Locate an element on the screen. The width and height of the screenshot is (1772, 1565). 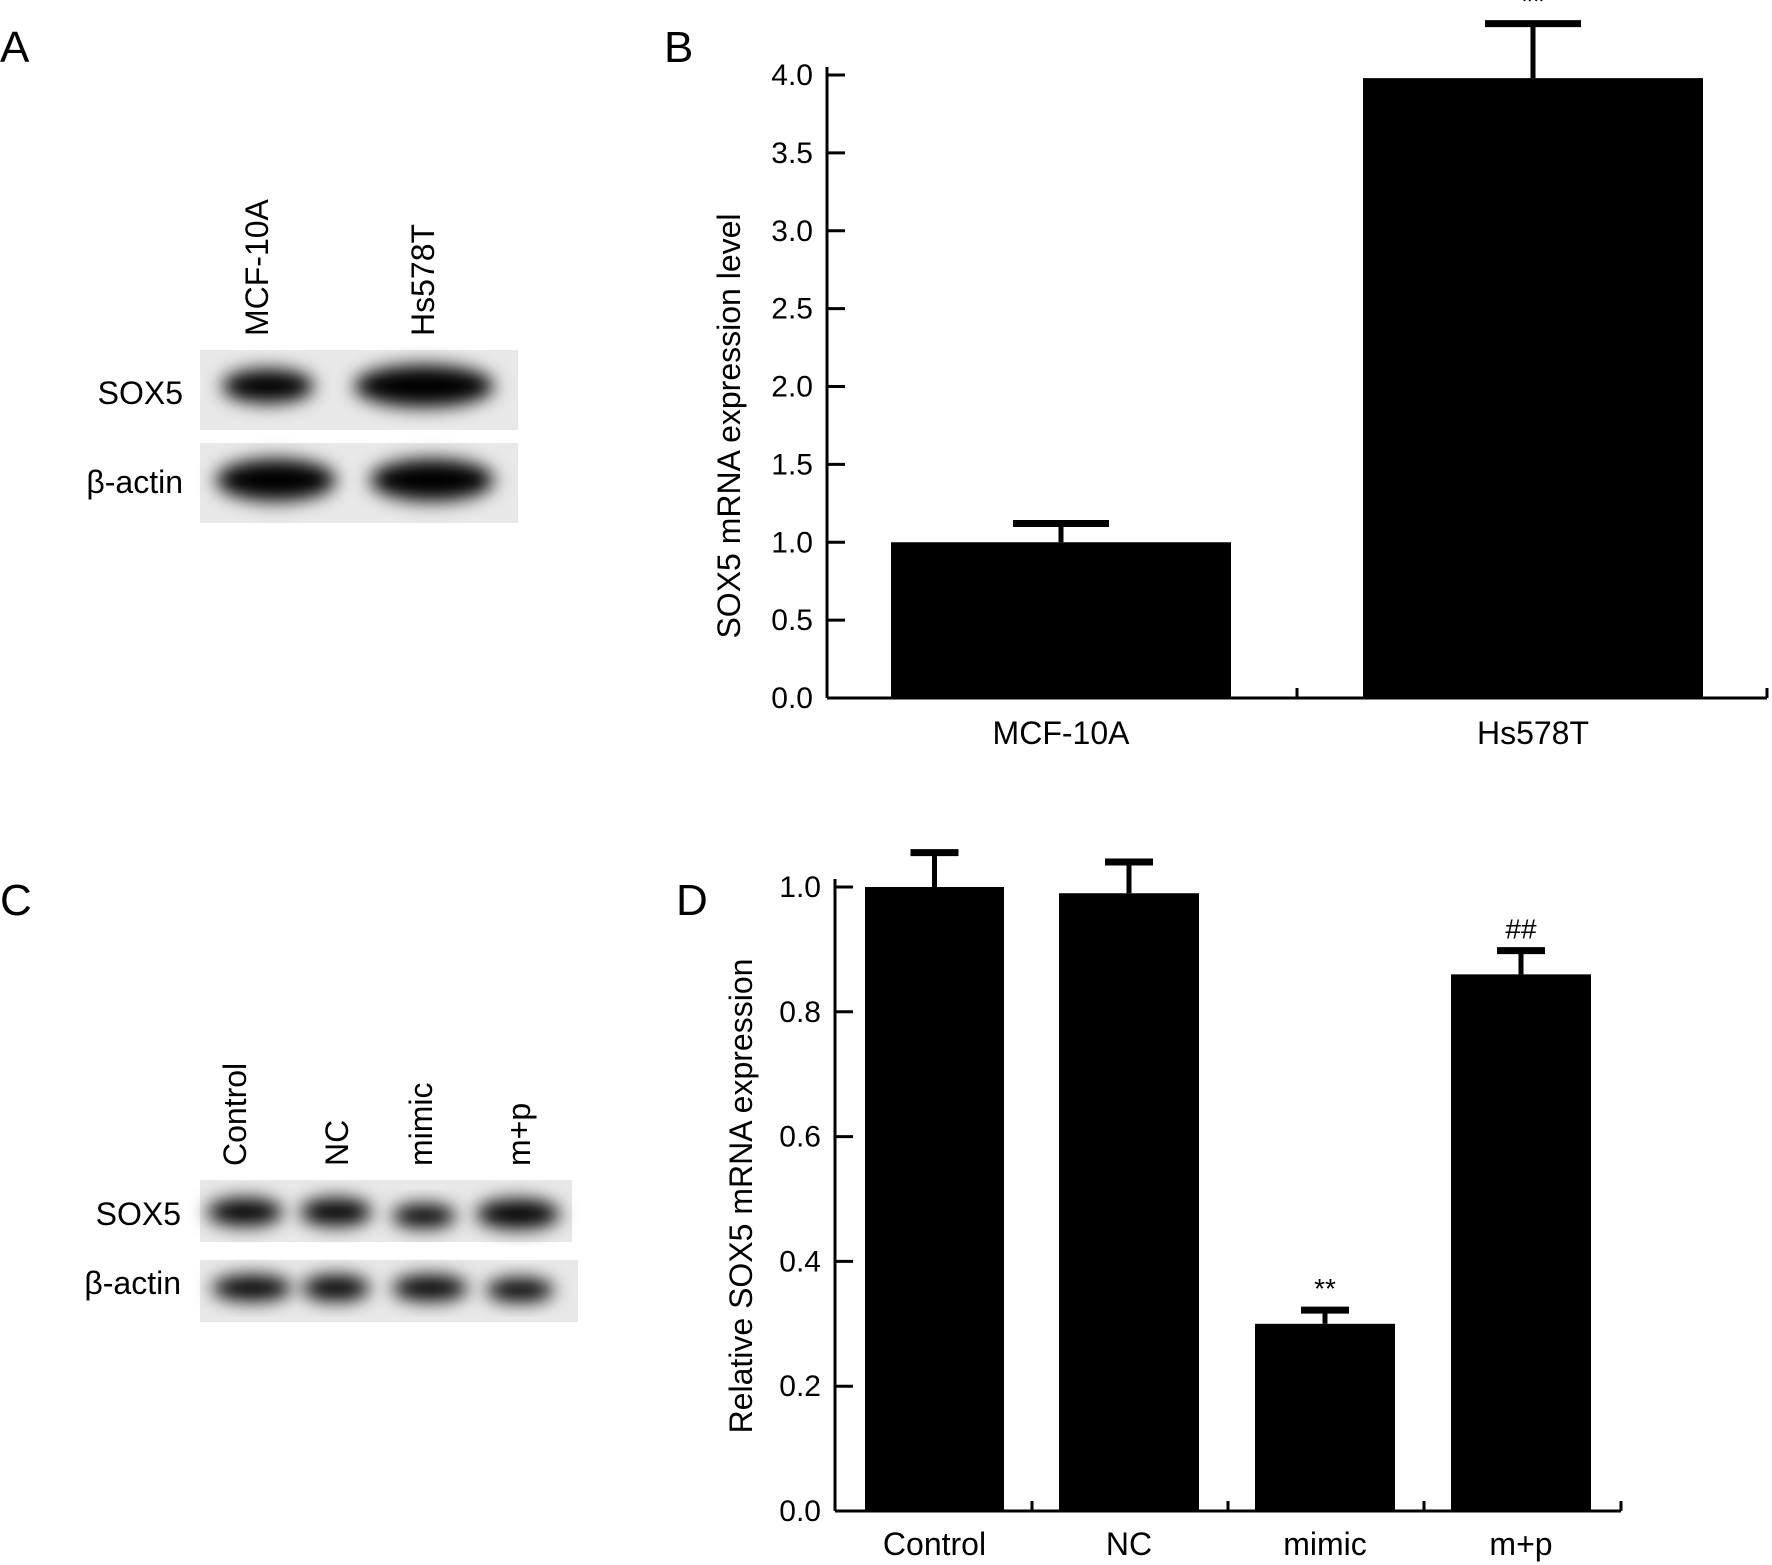
chart-d-significance-label: ** is located at coordinates (1325, 1288).